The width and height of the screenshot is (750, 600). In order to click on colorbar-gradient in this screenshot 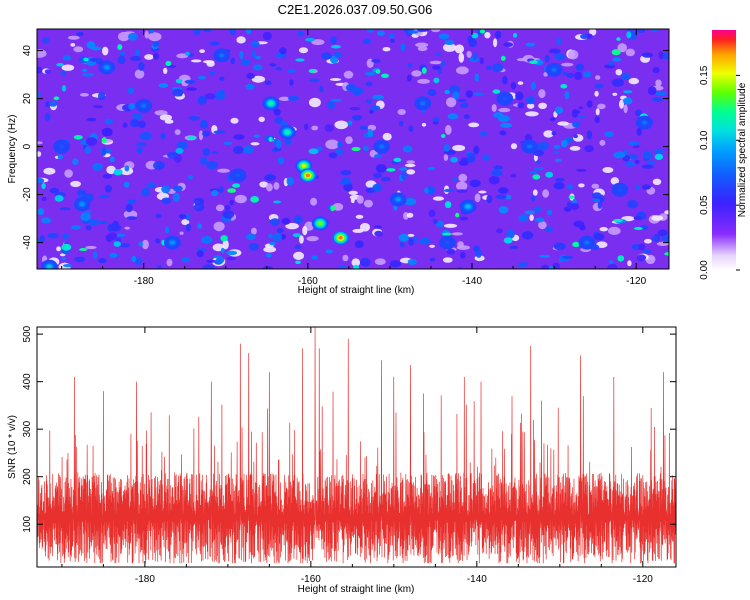, I will do `click(724, 150)`.